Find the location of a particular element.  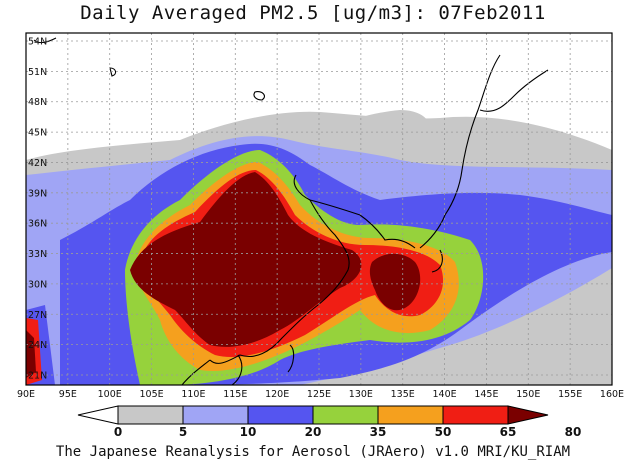

lat-tick-label: 30N is located at coordinates (37, 284).